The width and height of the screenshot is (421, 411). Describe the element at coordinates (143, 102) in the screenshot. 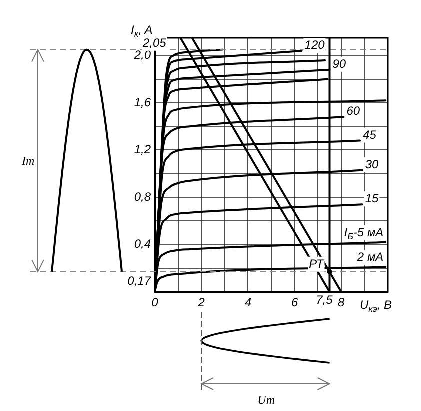

I see `y-tick-label: 1,6` at that location.